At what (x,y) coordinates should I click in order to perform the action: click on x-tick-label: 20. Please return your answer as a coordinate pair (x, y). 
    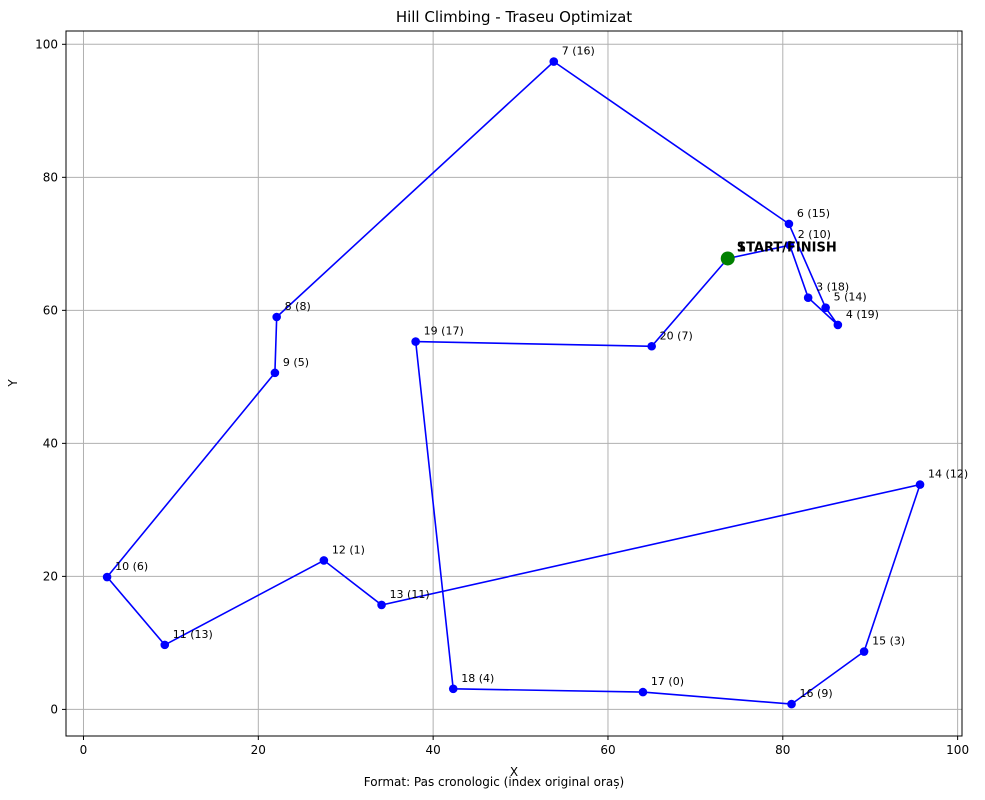
    Looking at the image, I should click on (258, 750).